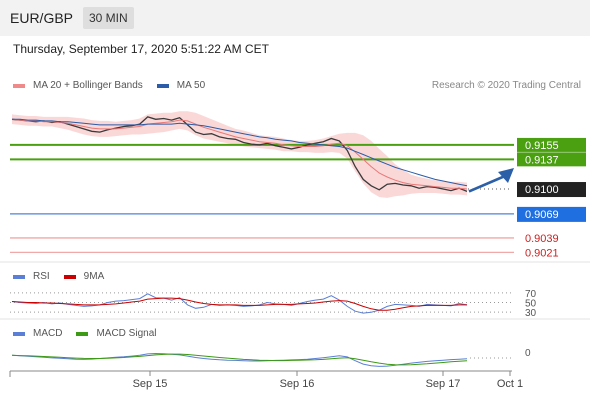 The image size is (590, 400). What do you see at coordinates (531, 313) in the screenshot?
I see `rsi-level-30-label: 30` at bounding box center [531, 313].